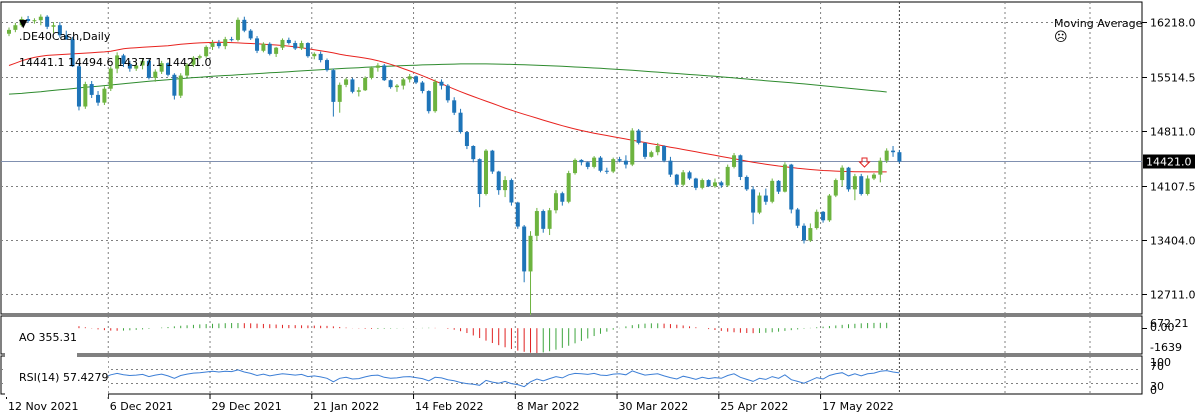 Image resolution: width=1200 pixels, height=418 pixels. Describe the element at coordinates (548, 406) in the screenshot. I see `date-tick-label: 8 Mar 2022` at that location.